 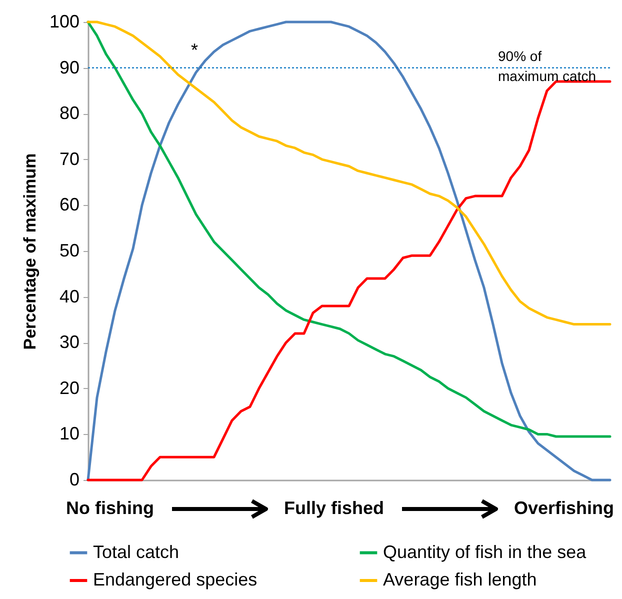 What do you see at coordinates (194, 50) in the screenshot?
I see `annotation: *` at bounding box center [194, 50].